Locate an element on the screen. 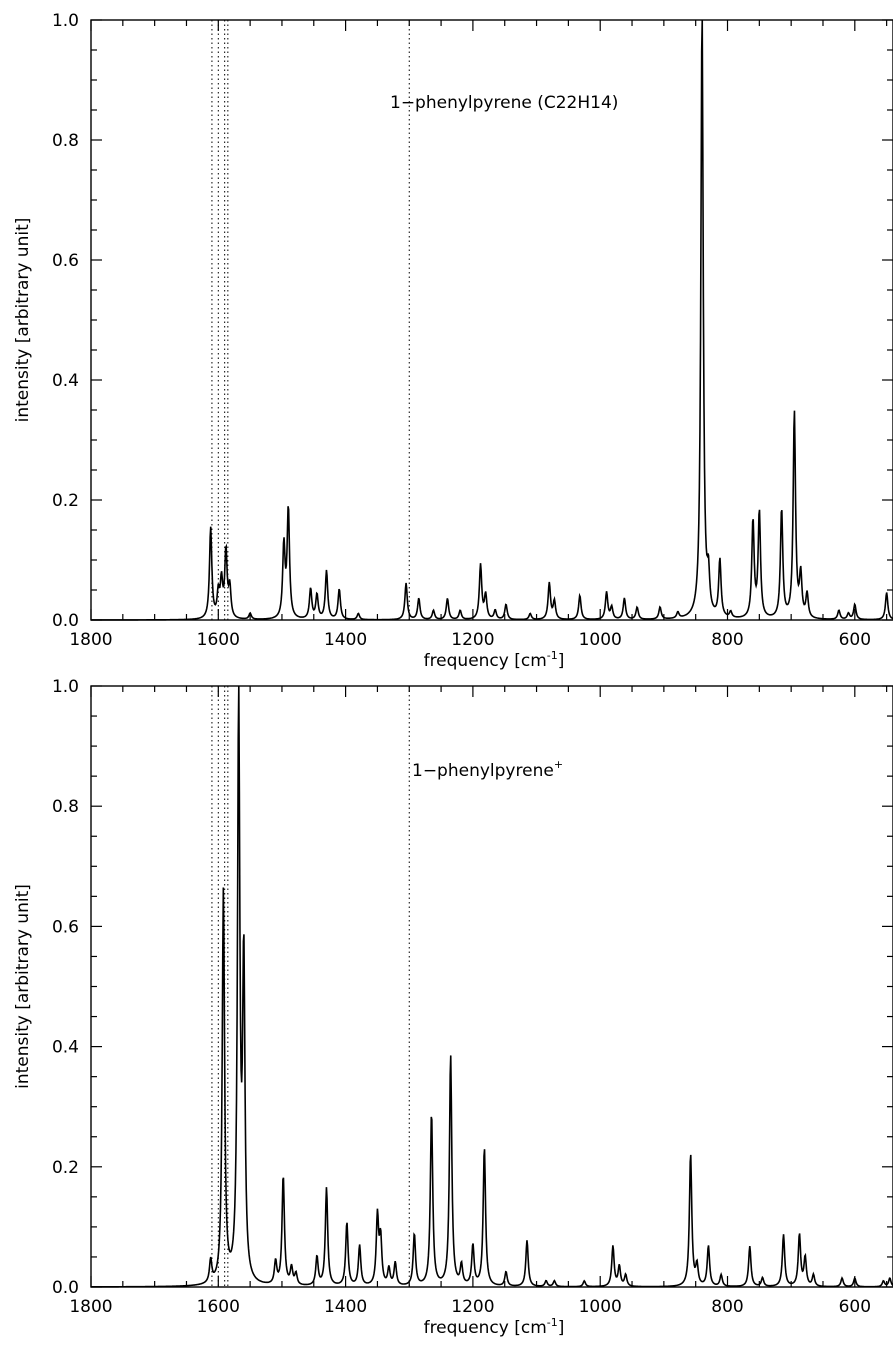  molecule-annotation: 1−phenylpyrene (C22H14) is located at coordinates (504, 103).